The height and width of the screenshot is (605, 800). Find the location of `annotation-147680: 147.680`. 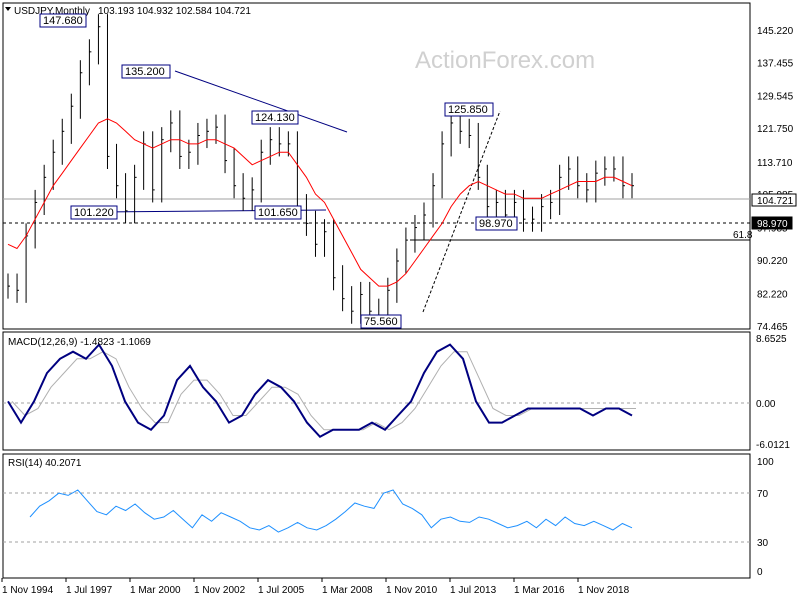

annotation-147680: 147.680 is located at coordinates (63, 20).